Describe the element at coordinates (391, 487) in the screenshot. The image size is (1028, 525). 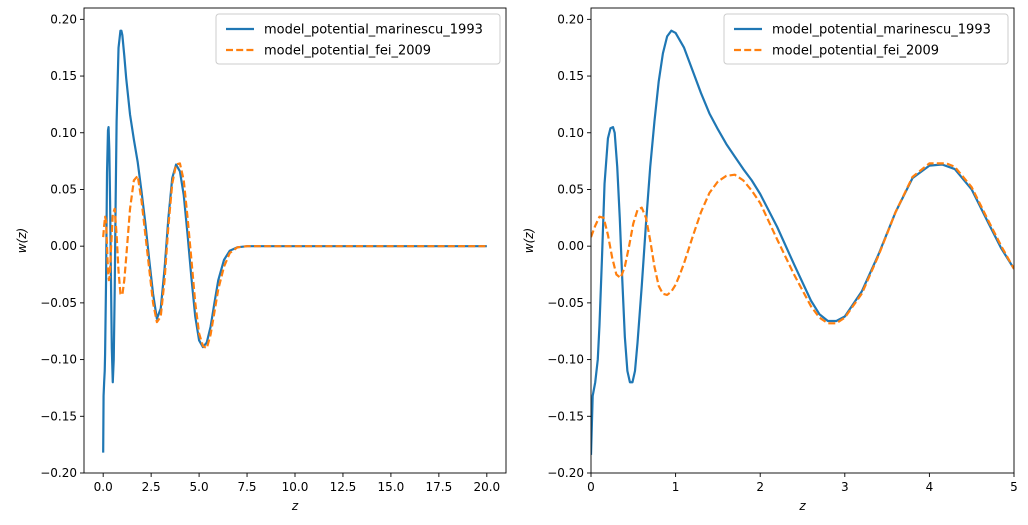
I see `x-tick-label: 15.0` at that location.